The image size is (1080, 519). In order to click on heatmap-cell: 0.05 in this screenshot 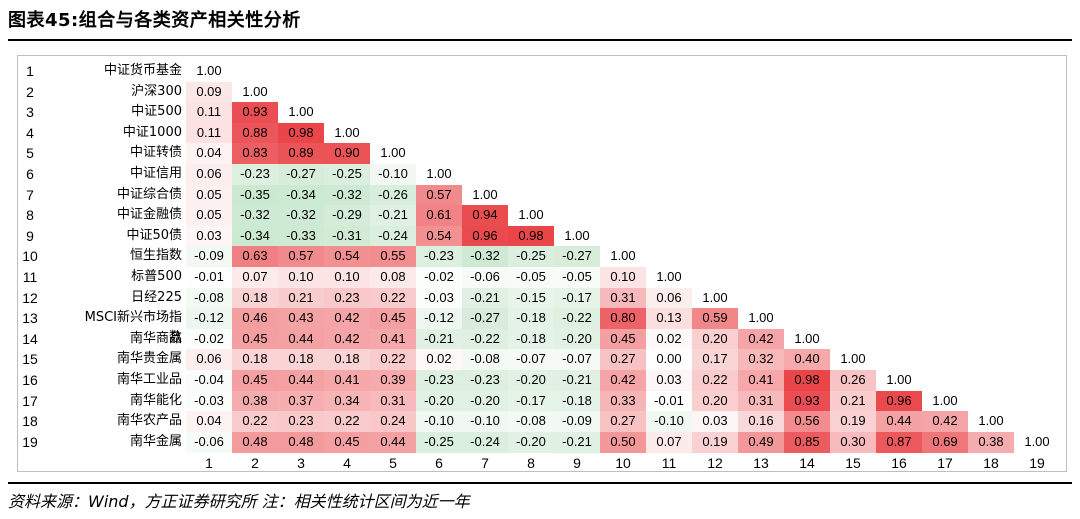, I will do `click(209, 216)`.